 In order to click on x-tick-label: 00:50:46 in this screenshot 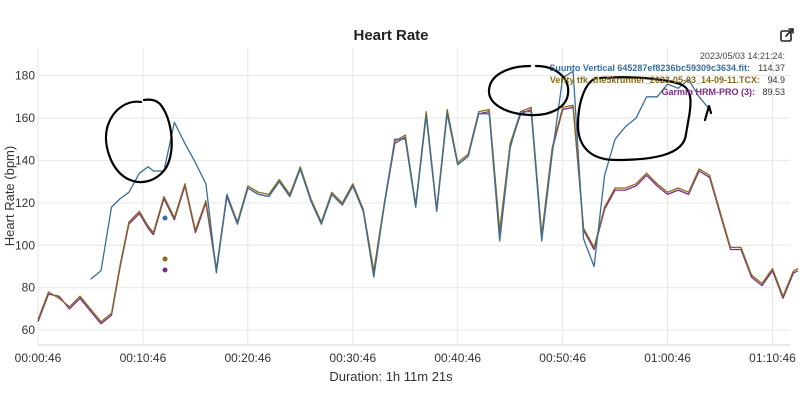, I will do `click(562, 358)`.